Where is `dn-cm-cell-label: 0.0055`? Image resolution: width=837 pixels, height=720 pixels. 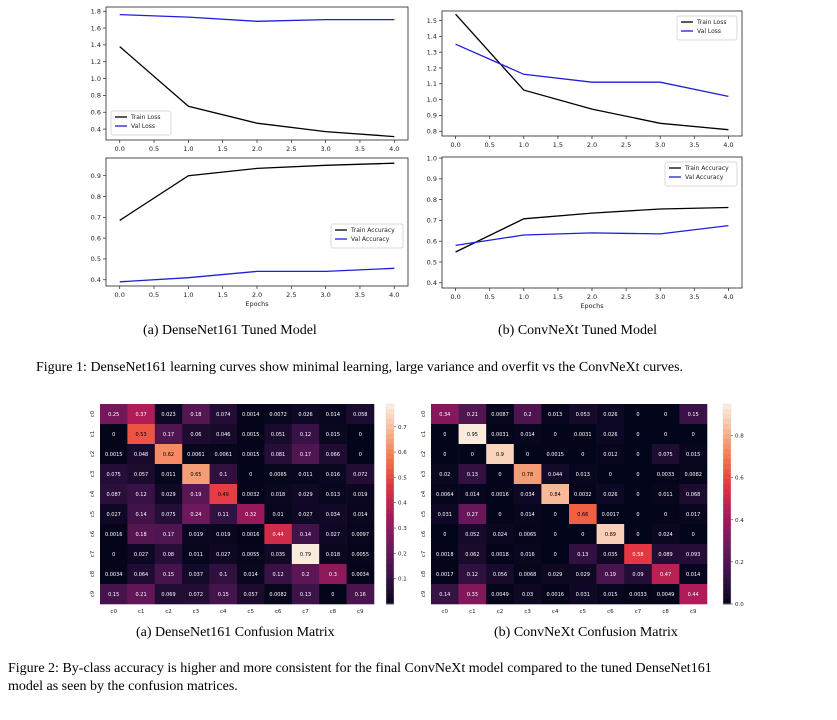 dn-cm-cell-label: 0.0055 is located at coordinates (251, 555).